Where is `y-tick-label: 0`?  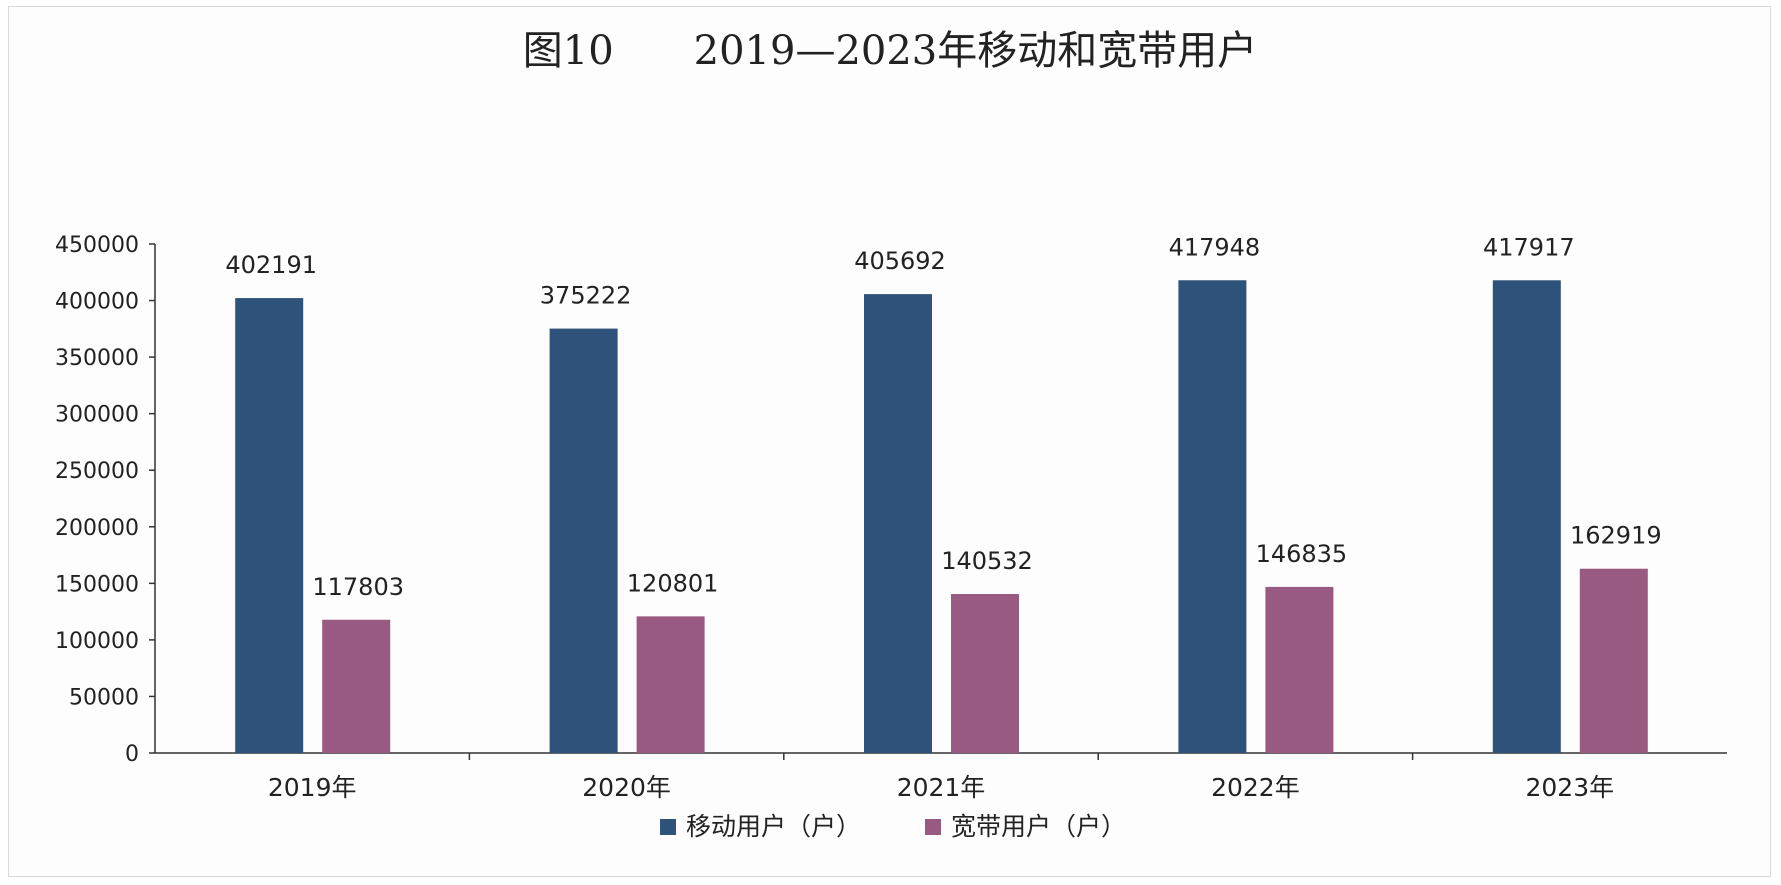 y-tick-label: 0 is located at coordinates (132, 754).